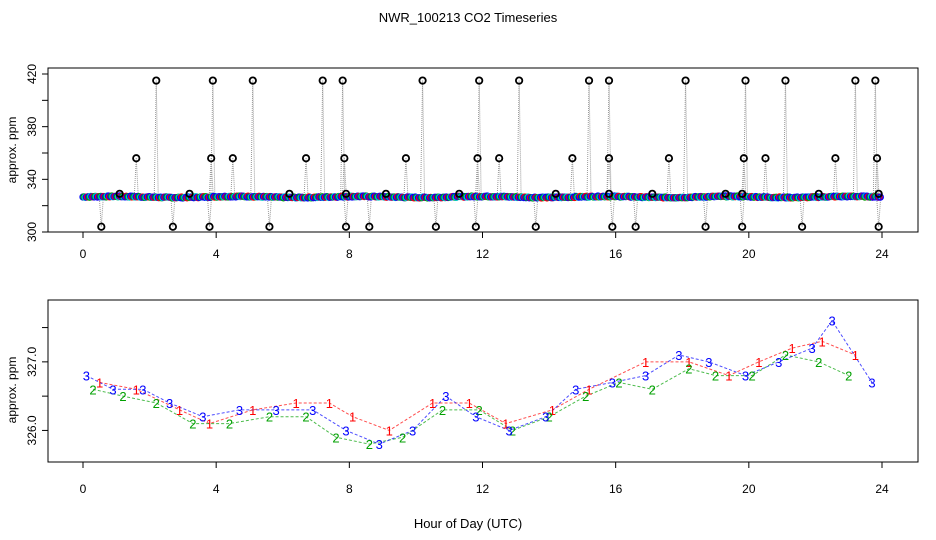 Image resolution: width=936 pixels, height=540 pixels. Describe the element at coordinates (32, 126) in the screenshot. I see `top-y-tick-label: 380` at that location.